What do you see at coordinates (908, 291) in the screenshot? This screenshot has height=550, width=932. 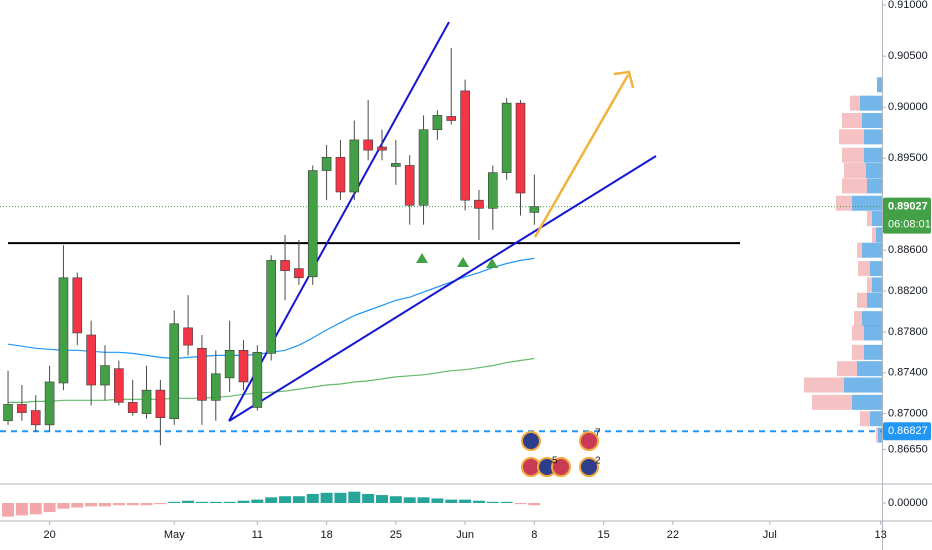 I see `y-tick-label: 0.88200` at bounding box center [908, 291].